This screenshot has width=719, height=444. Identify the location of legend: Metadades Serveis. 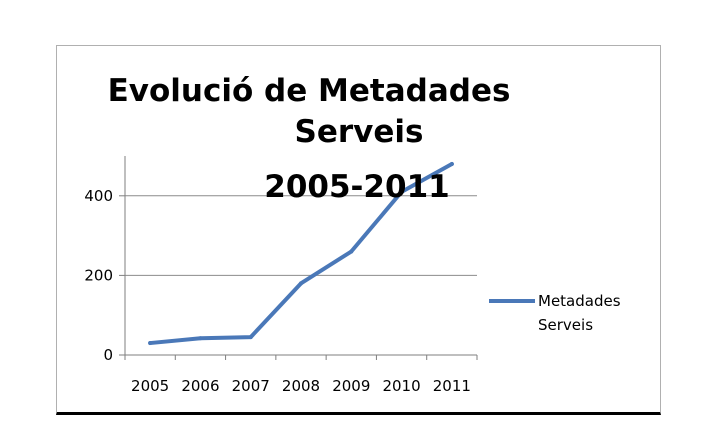
(555, 313).